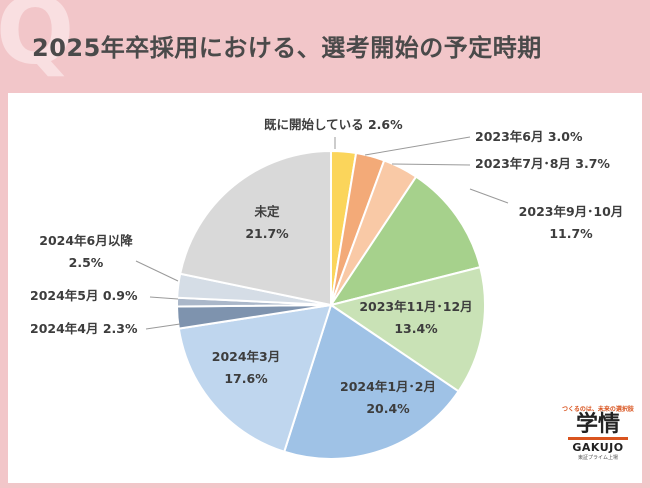 The width and height of the screenshot is (650, 488). I want to click on brand-main: 学情, so click(597, 424).